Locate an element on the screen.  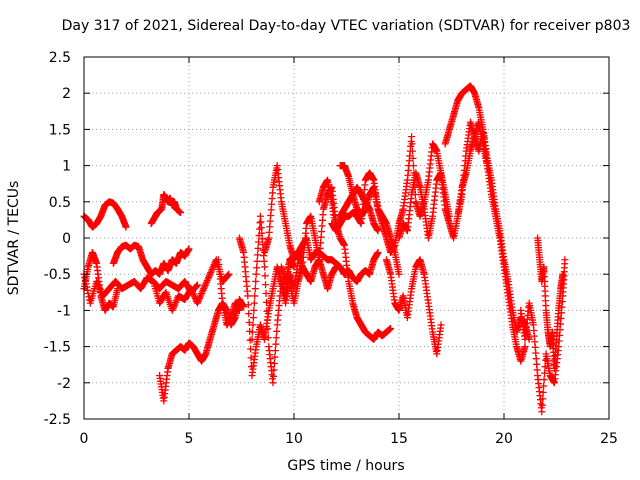
y-tick-label: 2 is located at coordinates (66, 94).